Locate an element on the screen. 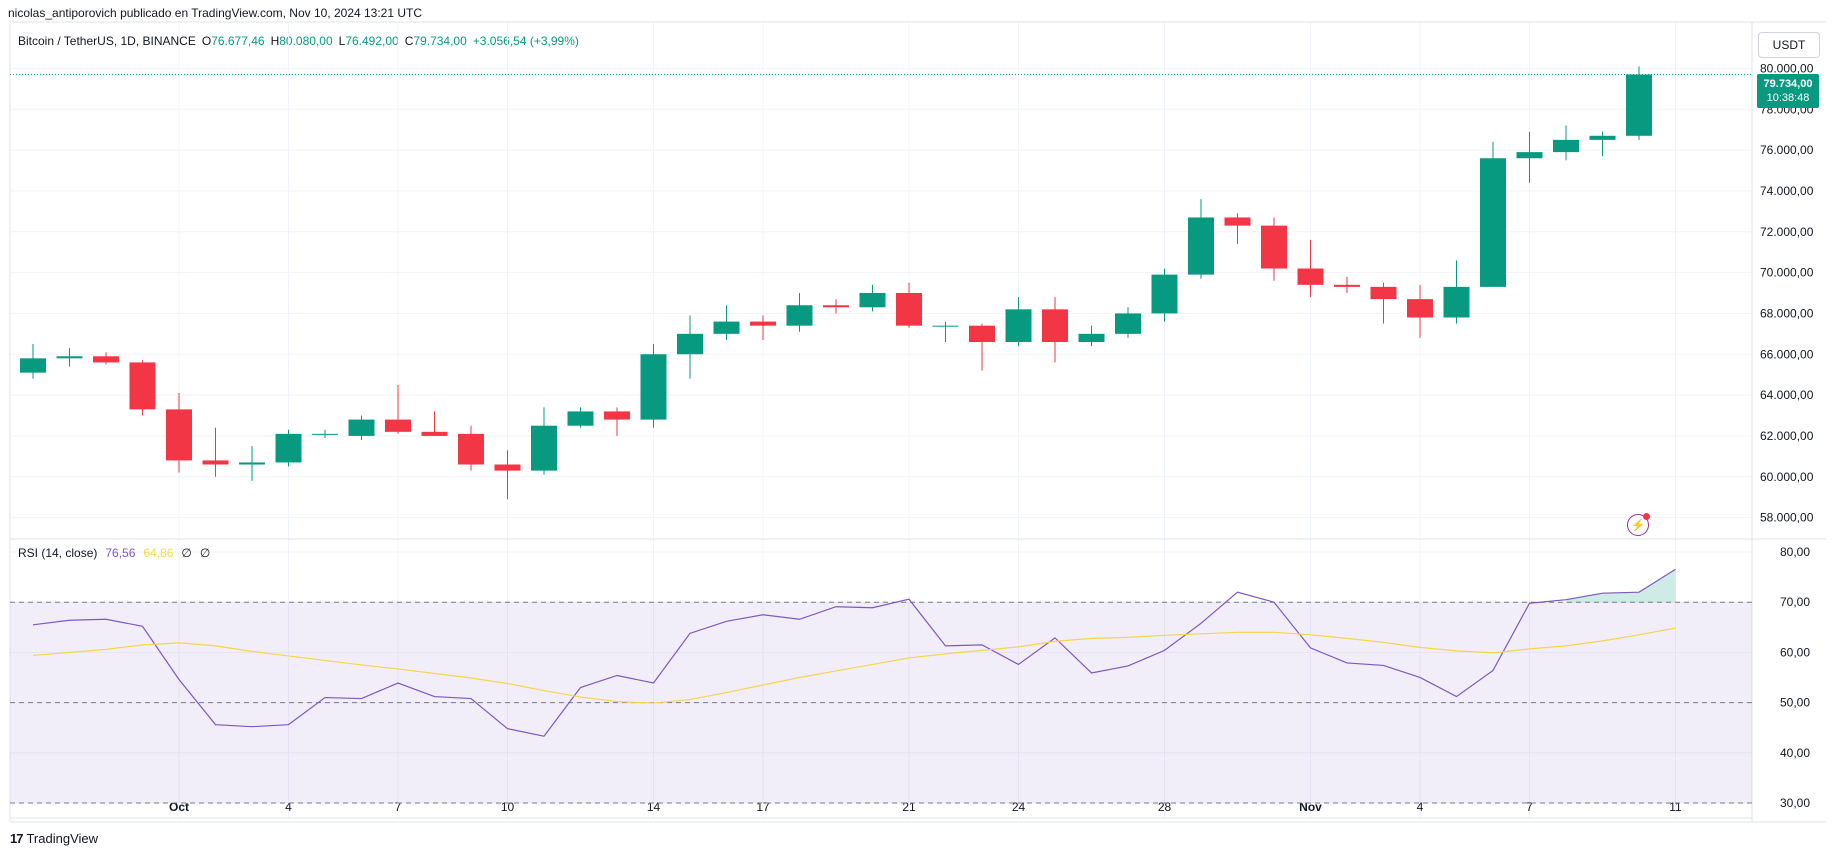 Image resolution: width=1835 pixels, height=857 pixels. high-value: 80.080,00 is located at coordinates (306, 41).